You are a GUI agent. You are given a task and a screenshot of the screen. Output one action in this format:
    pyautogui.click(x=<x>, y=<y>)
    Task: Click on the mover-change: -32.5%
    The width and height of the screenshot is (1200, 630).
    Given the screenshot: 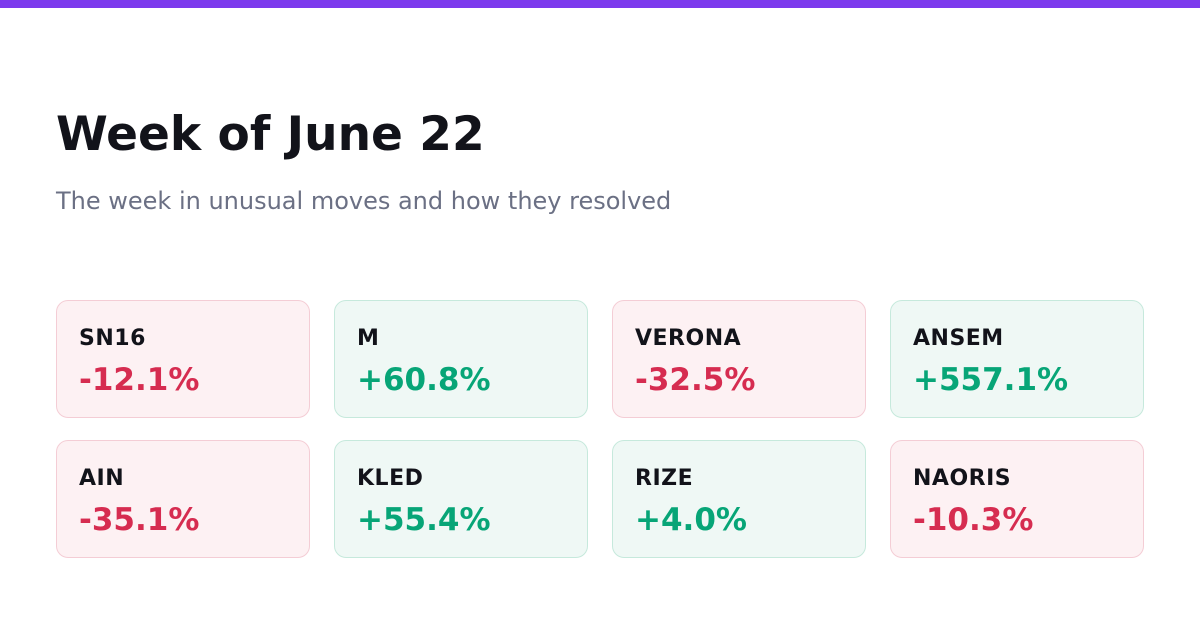 What is the action you would take?
    pyautogui.click(x=695, y=380)
    